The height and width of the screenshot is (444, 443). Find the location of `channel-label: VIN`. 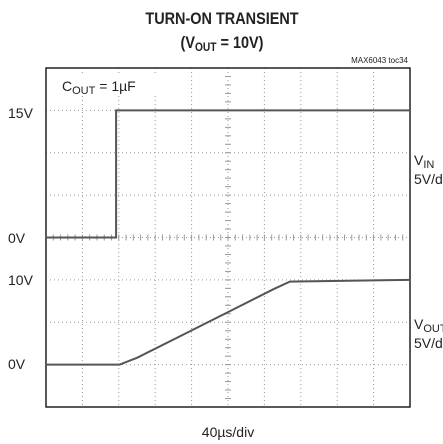

channel-label: VIN is located at coordinates (424, 161).